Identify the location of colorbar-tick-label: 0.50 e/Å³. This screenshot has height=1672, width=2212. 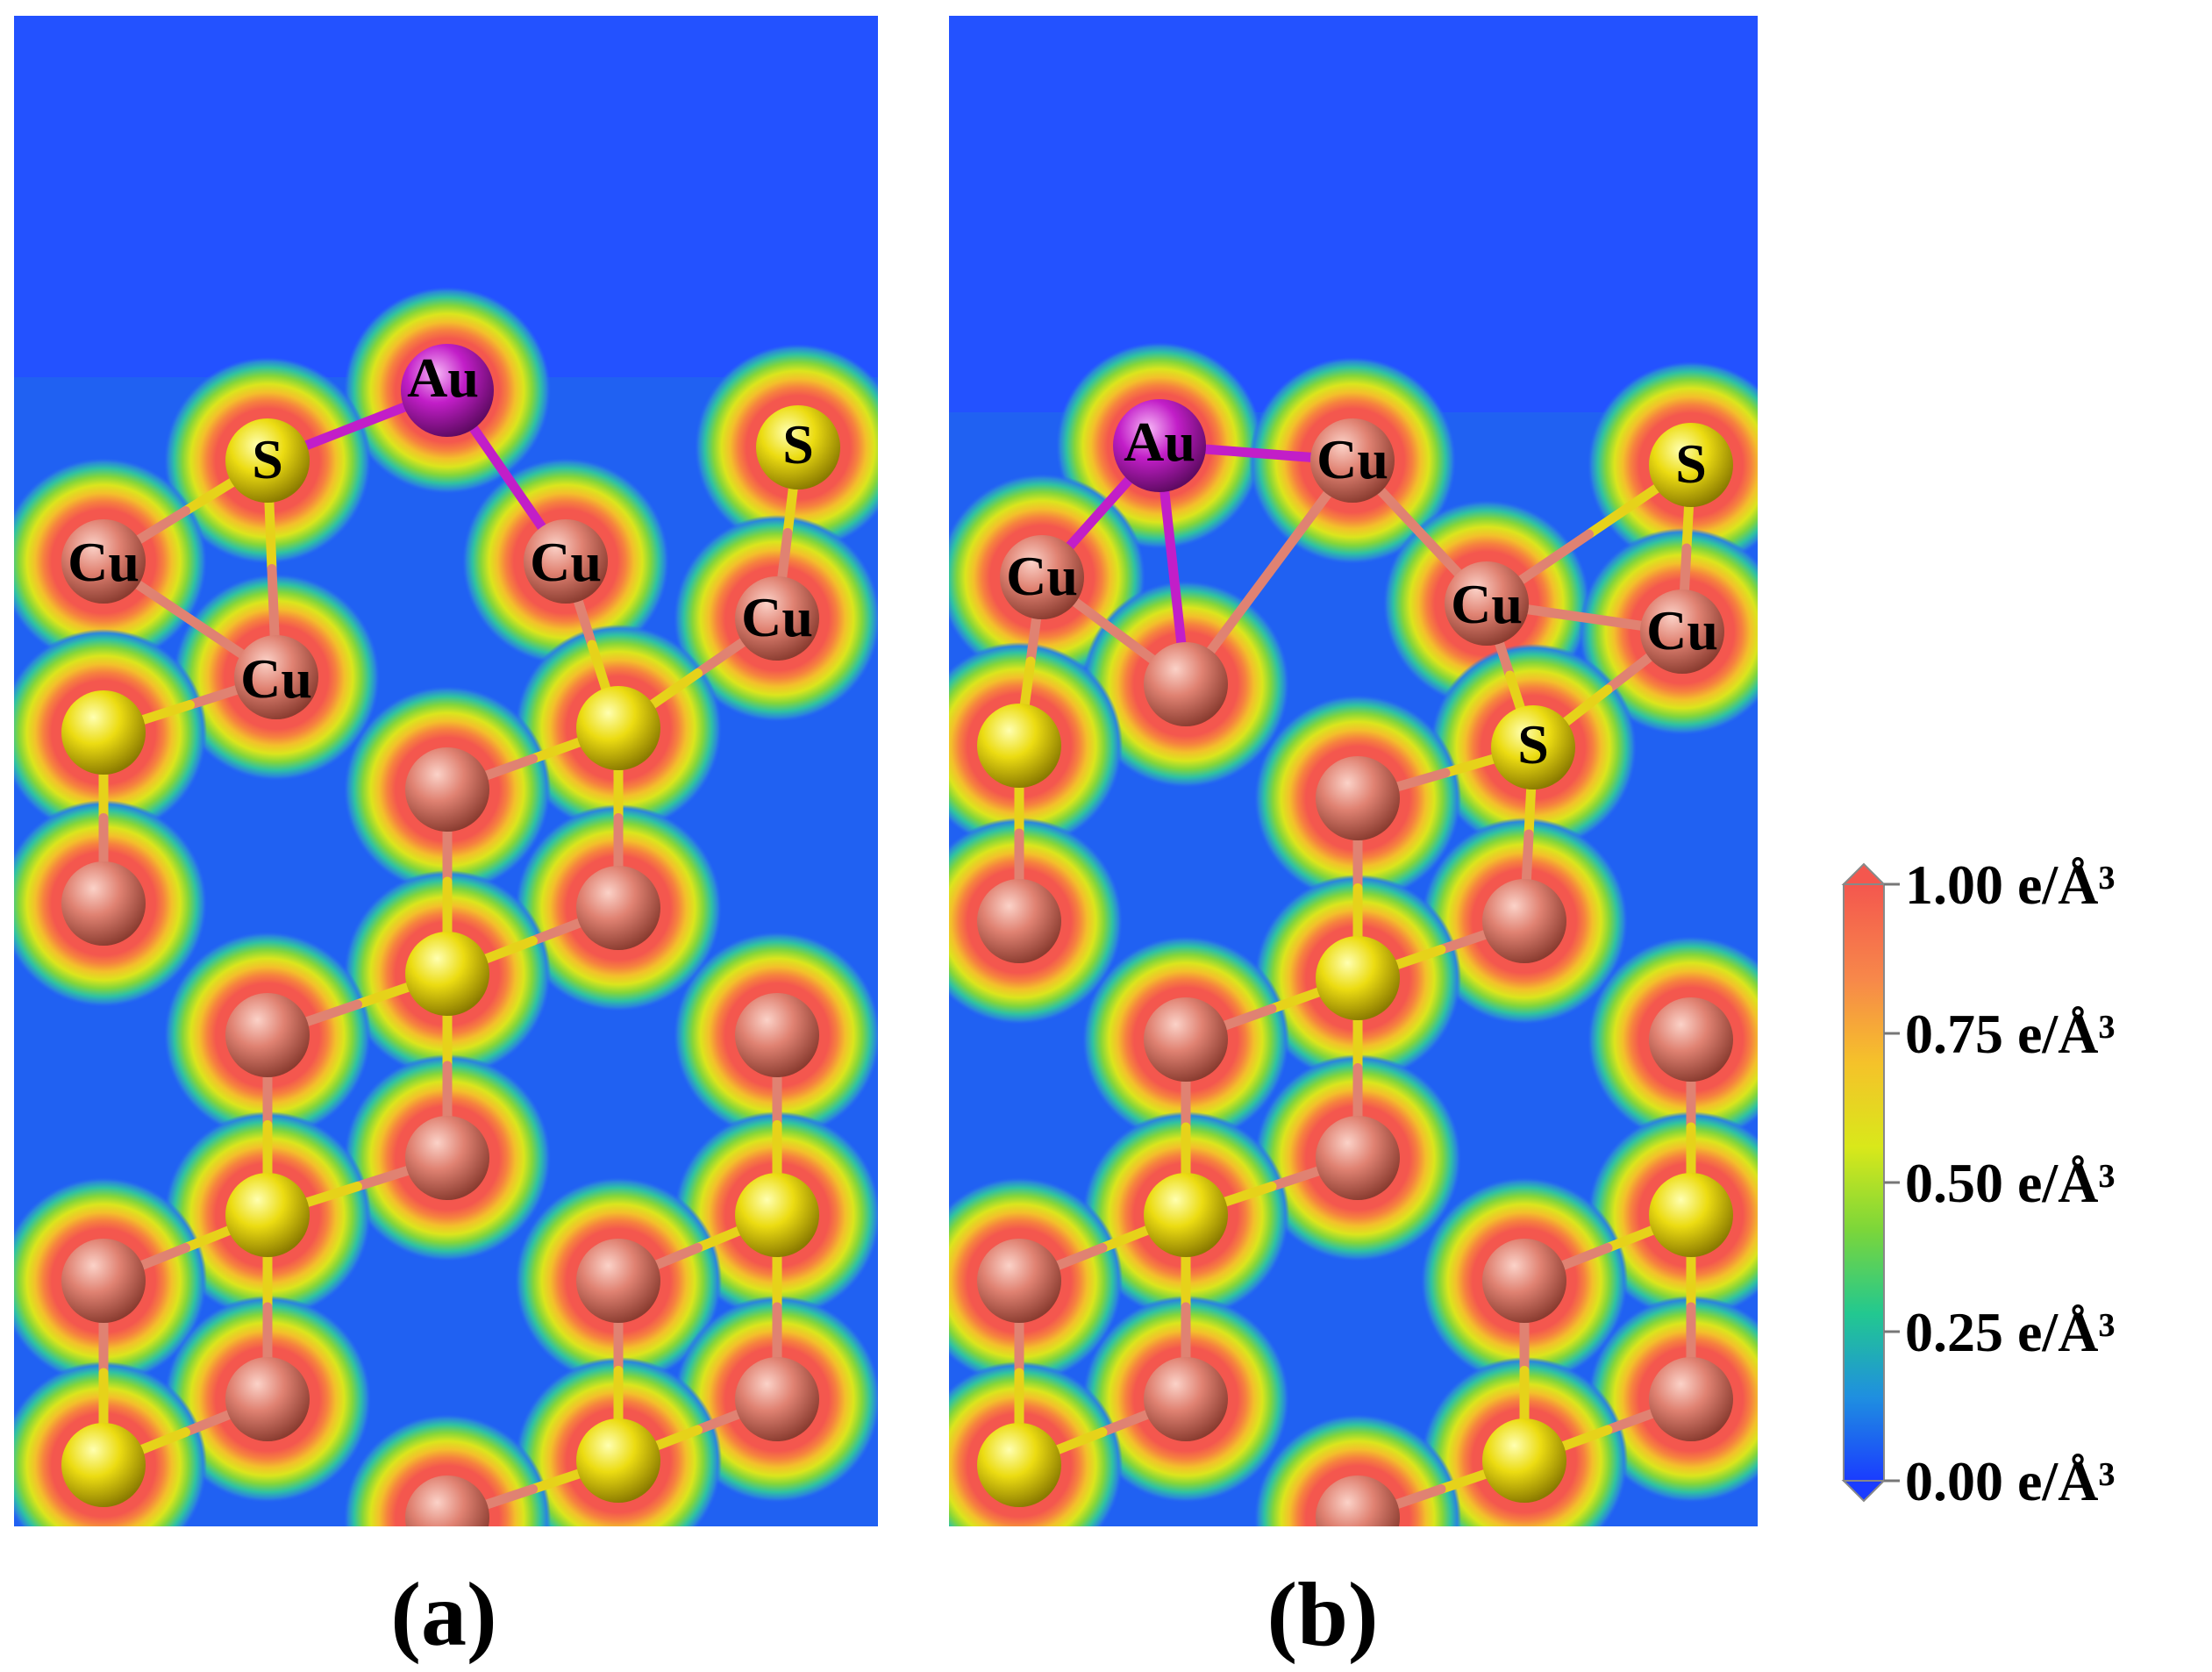
(2010, 1183).